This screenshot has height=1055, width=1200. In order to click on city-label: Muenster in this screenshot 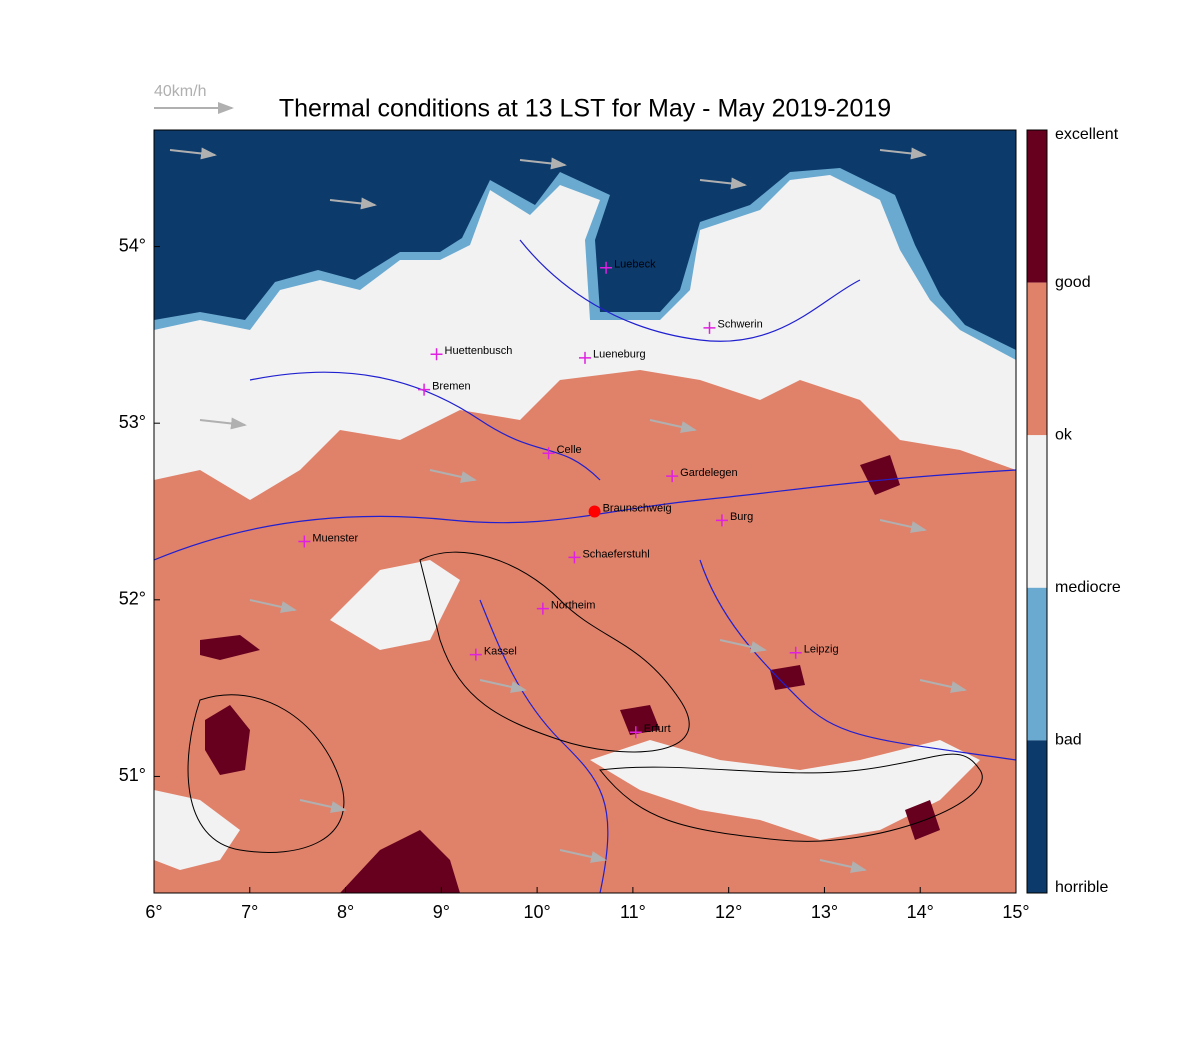, I will do `click(335, 538)`.